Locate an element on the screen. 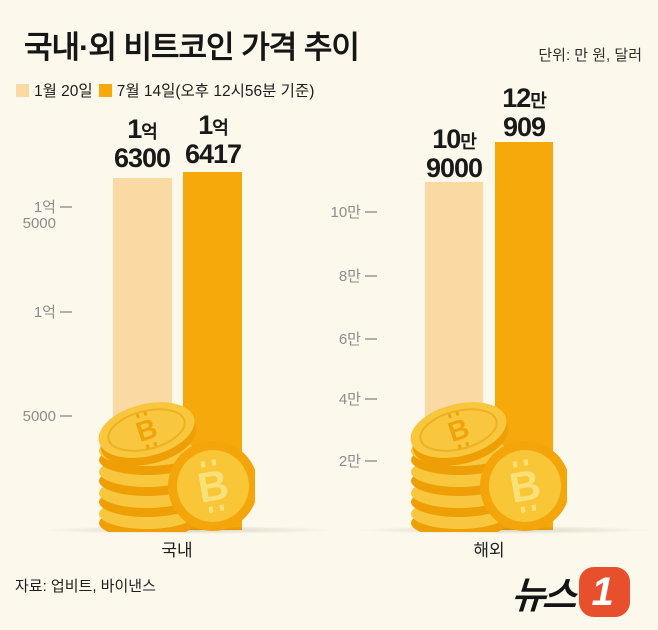  value-label-domestic-jul14: 1억 6417 is located at coordinates (213, 139).